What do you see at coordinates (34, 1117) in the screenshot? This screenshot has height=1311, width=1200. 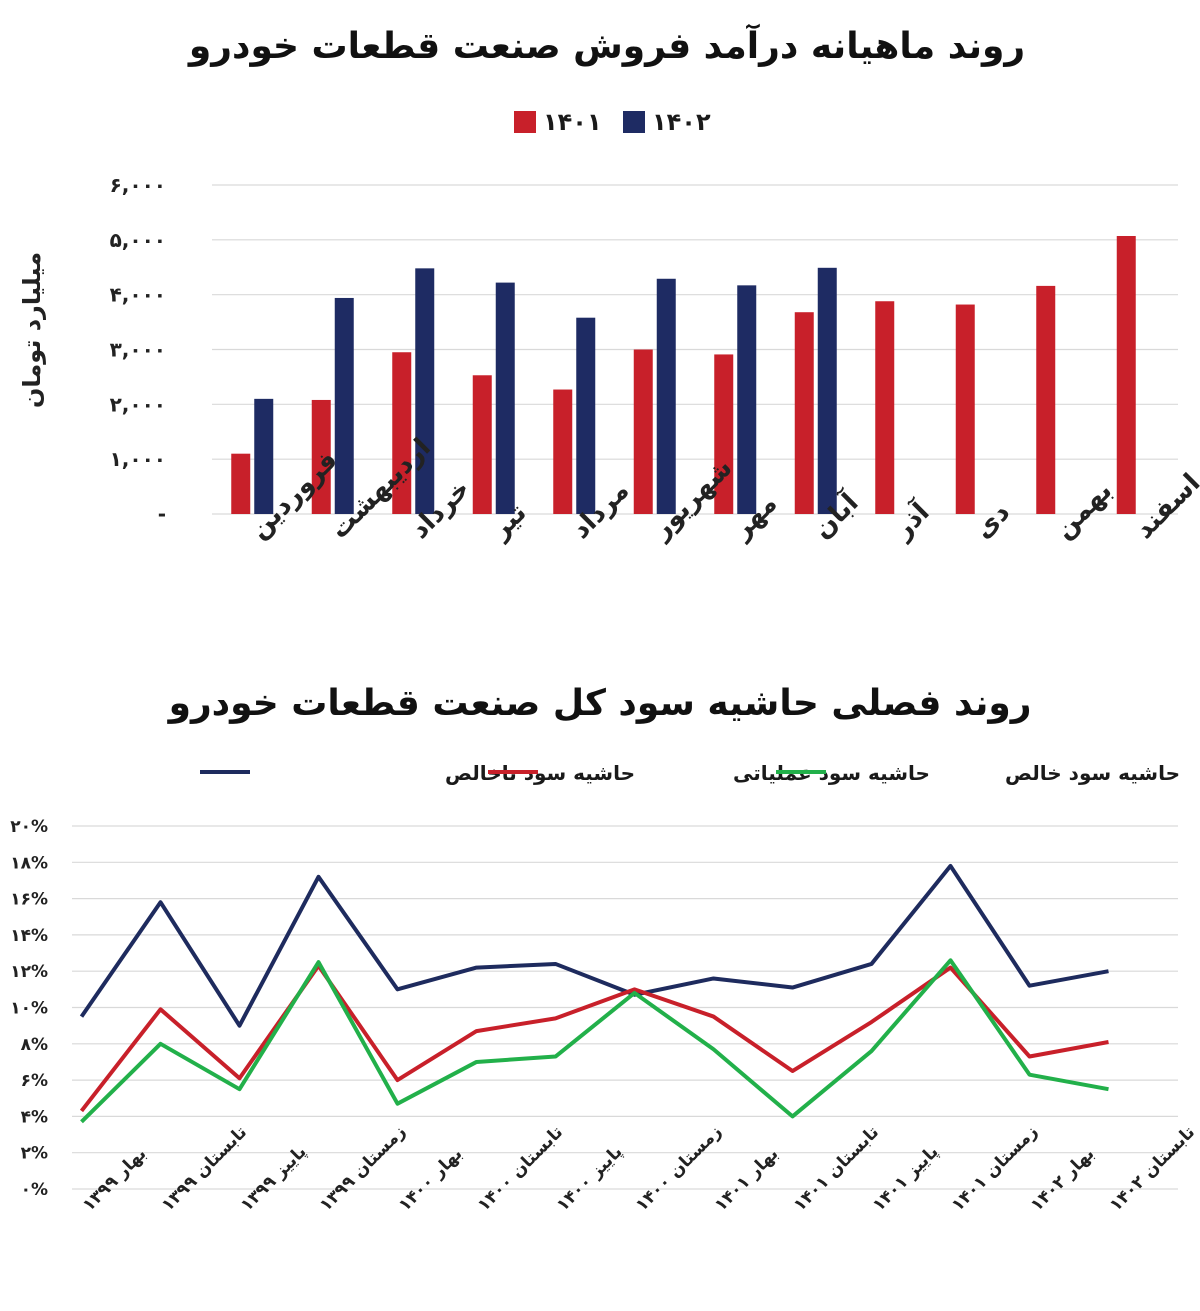 I see `y-tick-label: ۴%` at bounding box center [34, 1117].